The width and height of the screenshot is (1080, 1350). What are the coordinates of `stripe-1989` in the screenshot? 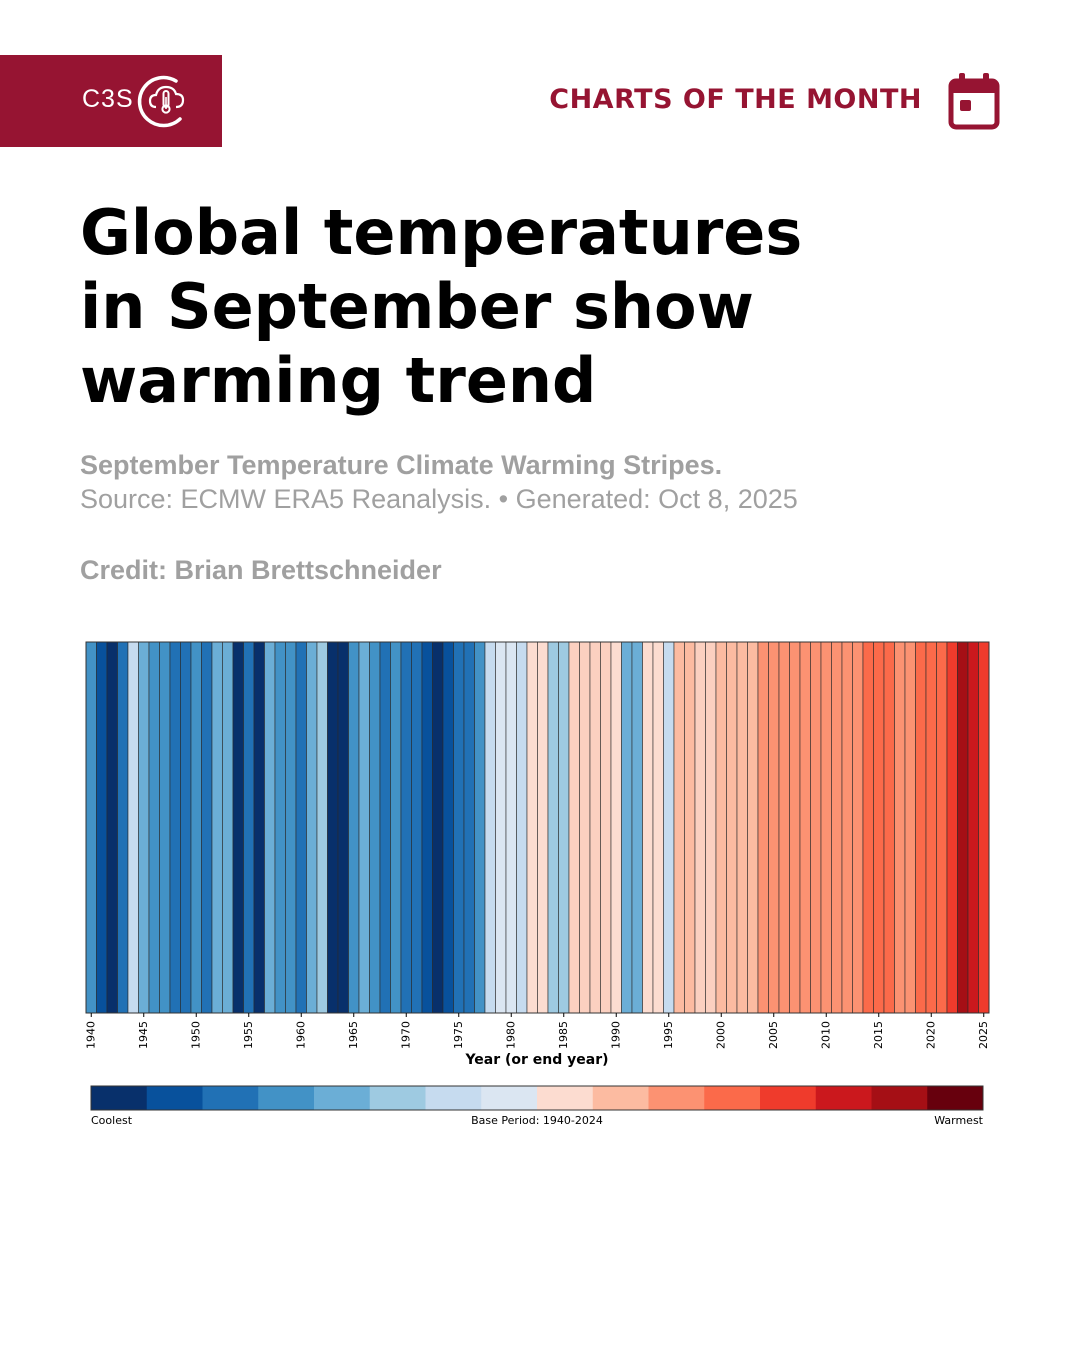 It's located at (606, 827).